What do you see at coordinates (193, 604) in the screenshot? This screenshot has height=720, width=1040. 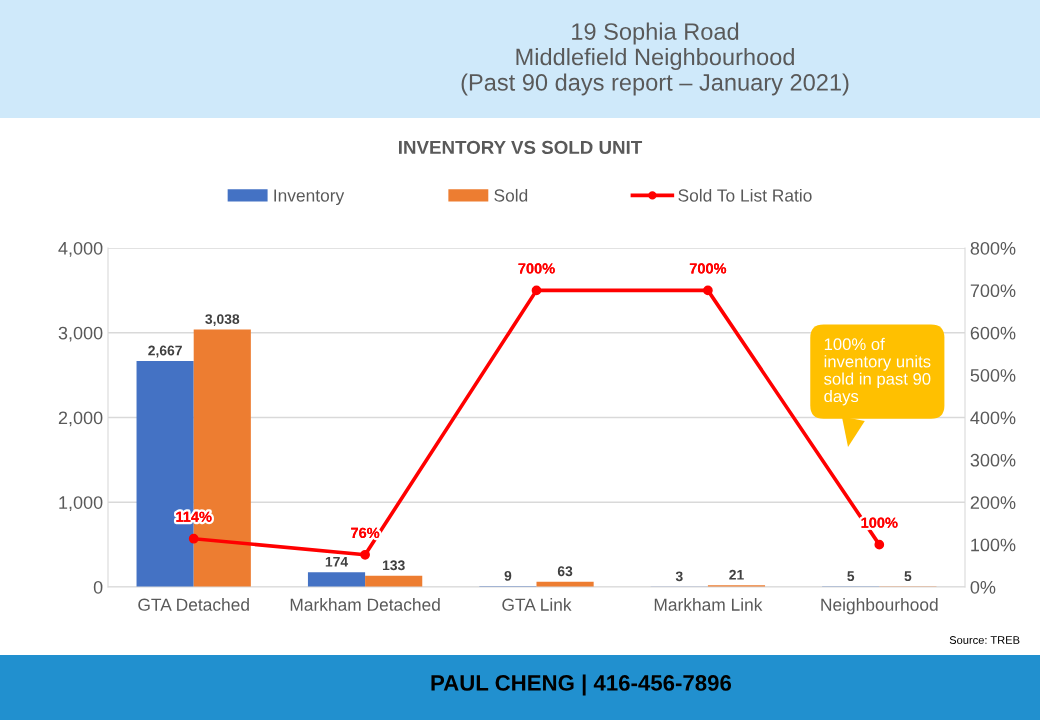 I see `x-tick-label: GTA Detached` at bounding box center [193, 604].